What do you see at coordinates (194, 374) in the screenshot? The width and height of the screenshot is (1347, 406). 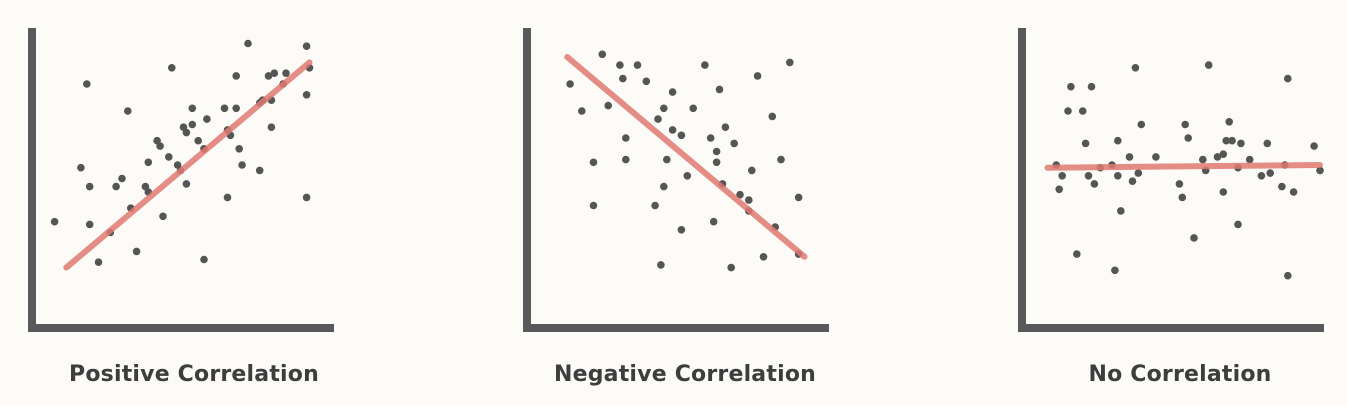 I see `chart-title-positive: Positive Correlation` at bounding box center [194, 374].